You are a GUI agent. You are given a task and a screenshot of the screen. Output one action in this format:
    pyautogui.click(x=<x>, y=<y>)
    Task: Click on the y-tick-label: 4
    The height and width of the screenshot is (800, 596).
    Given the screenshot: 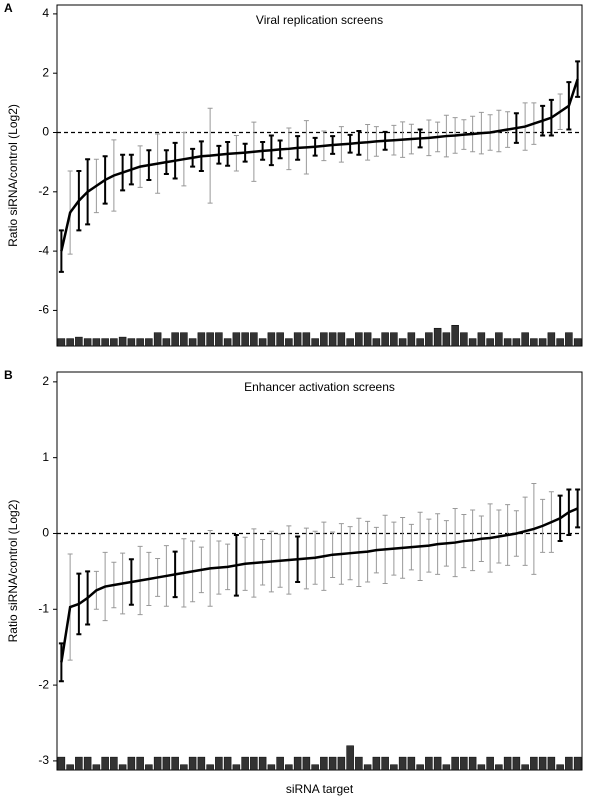 What is the action you would take?
    pyautogui.click(x=45, y=13)
    